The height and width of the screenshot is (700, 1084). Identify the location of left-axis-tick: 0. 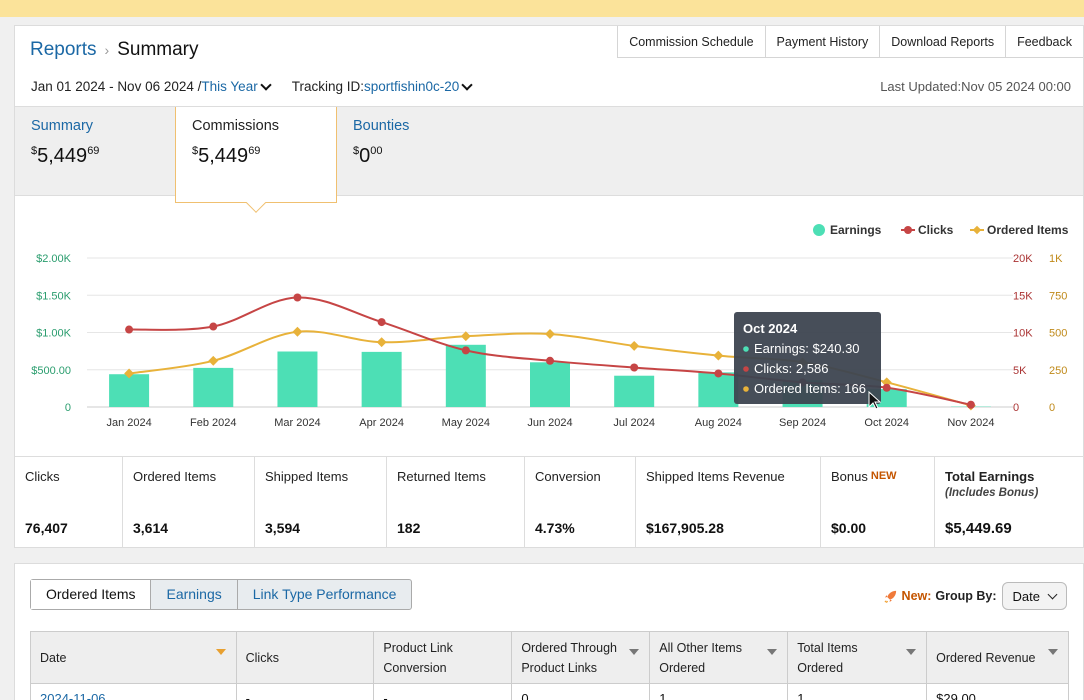
(68, 408).